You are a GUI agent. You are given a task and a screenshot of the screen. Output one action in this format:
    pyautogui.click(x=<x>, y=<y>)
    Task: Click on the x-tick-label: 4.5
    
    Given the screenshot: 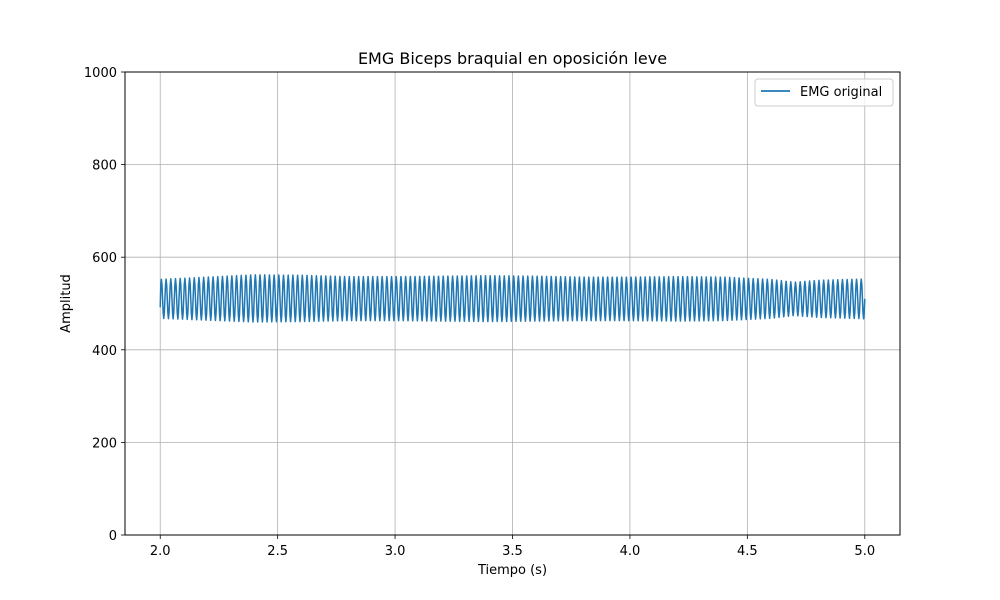 What is the action you would take?
    pyautogui.click(x=747, y=551)
    